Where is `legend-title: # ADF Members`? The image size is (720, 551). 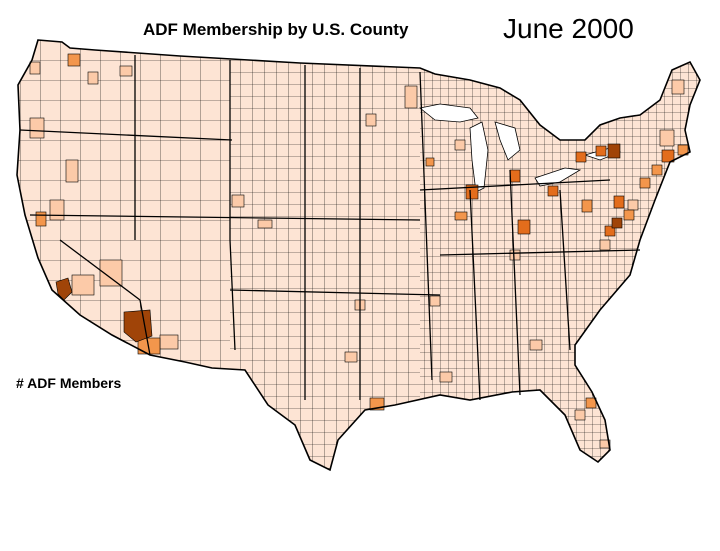
legend-title: # ADF Members is located at coordinates (69, 383).